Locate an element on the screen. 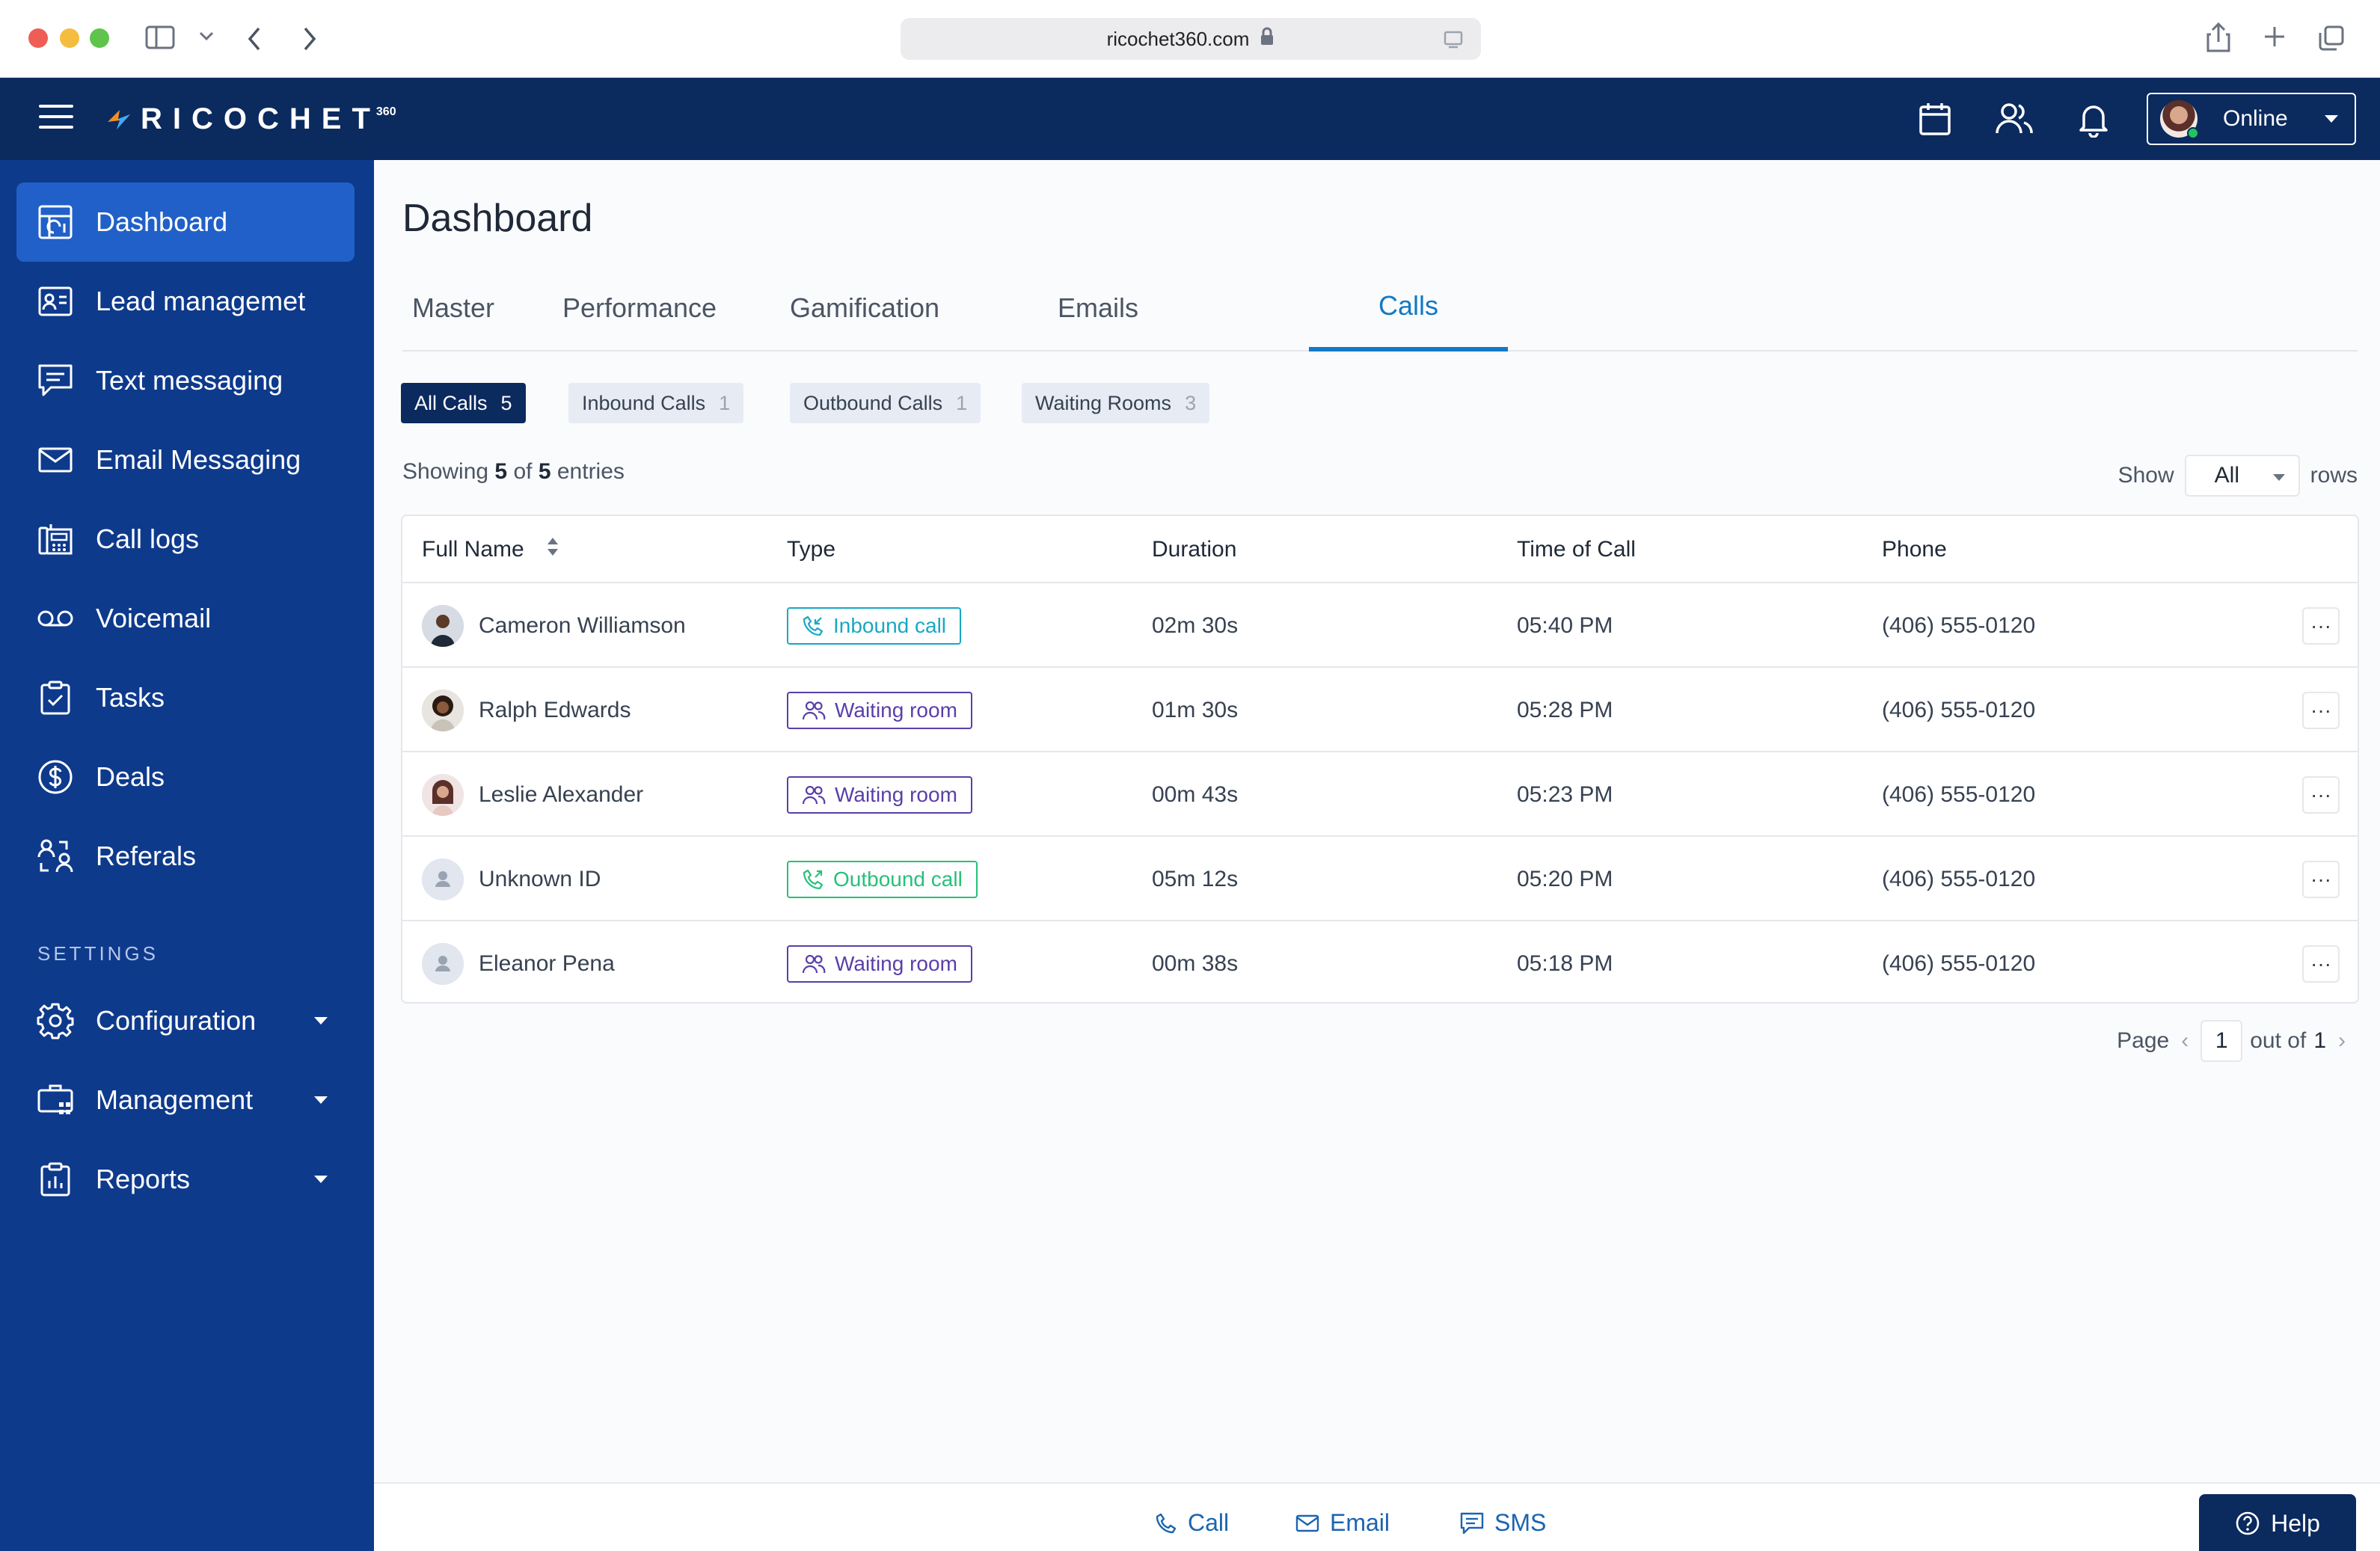  time-cell: 05:40 PM is located at coordinates (1565, 625).